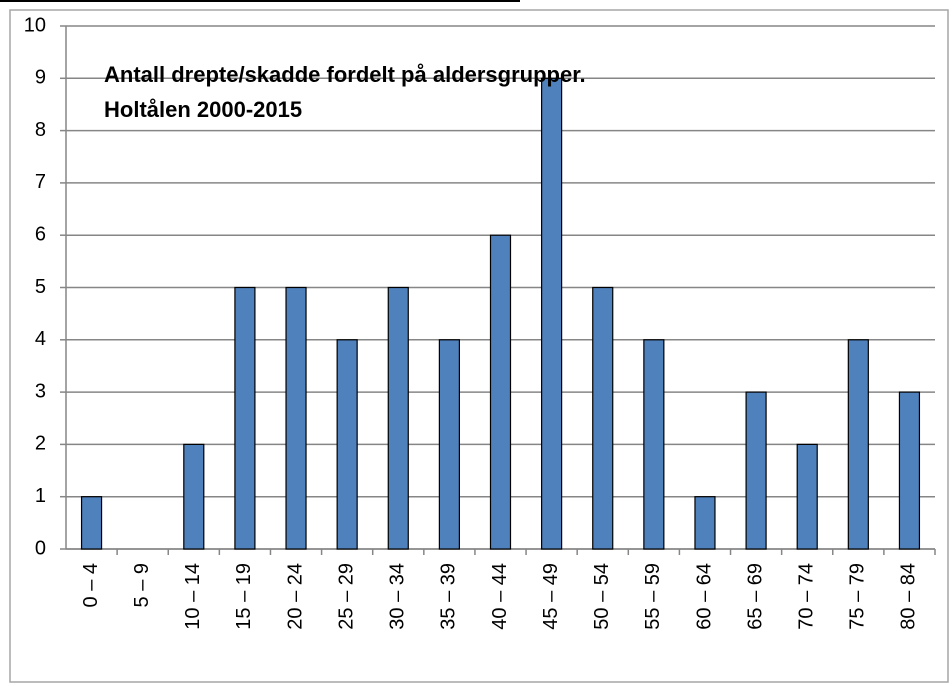 This screenshot has width=952, height=686. I want to click on x-tick-label: 30 – 34, so click(398, 596).